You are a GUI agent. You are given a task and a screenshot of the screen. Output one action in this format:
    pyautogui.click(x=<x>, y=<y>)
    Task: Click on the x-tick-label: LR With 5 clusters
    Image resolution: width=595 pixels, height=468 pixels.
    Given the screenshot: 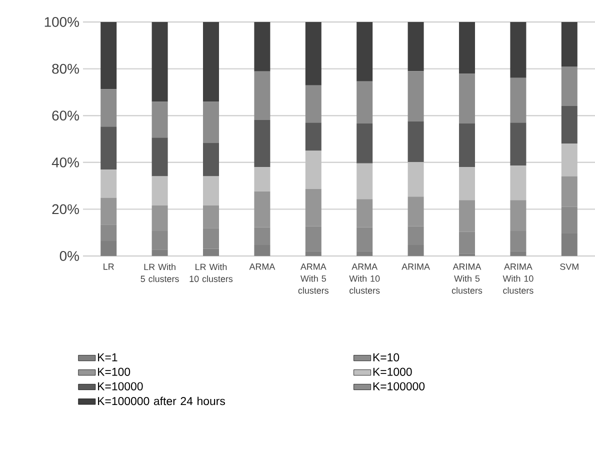 What is the action you would take?
    pyautogui.click(x=159, y=273)
    